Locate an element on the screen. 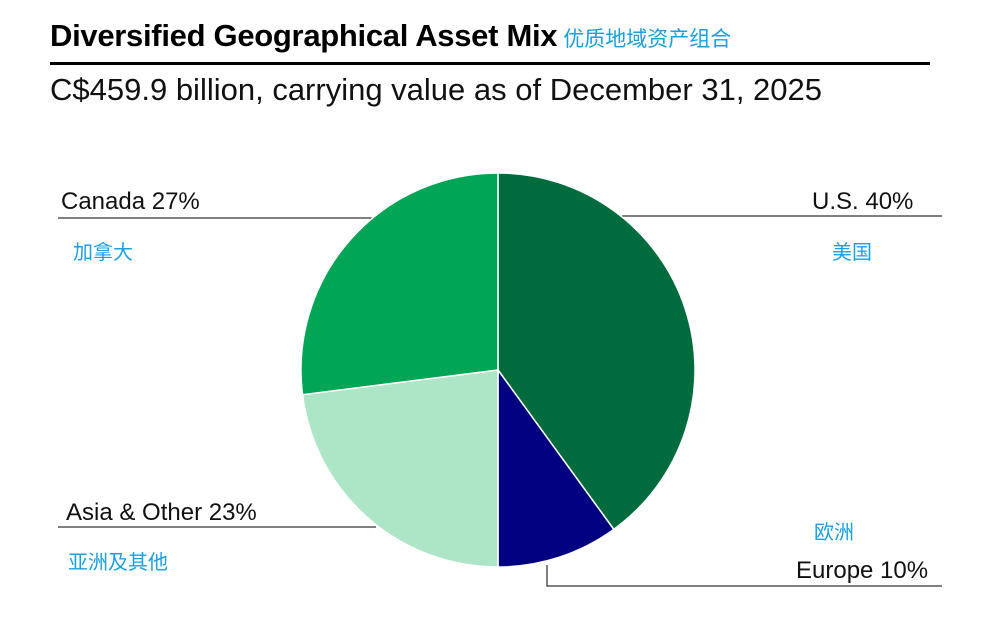 The width and height of the screenshot is (997, 633). chart-title: Diversified Geographical Asset Mix is located at coordinates (304, 35).